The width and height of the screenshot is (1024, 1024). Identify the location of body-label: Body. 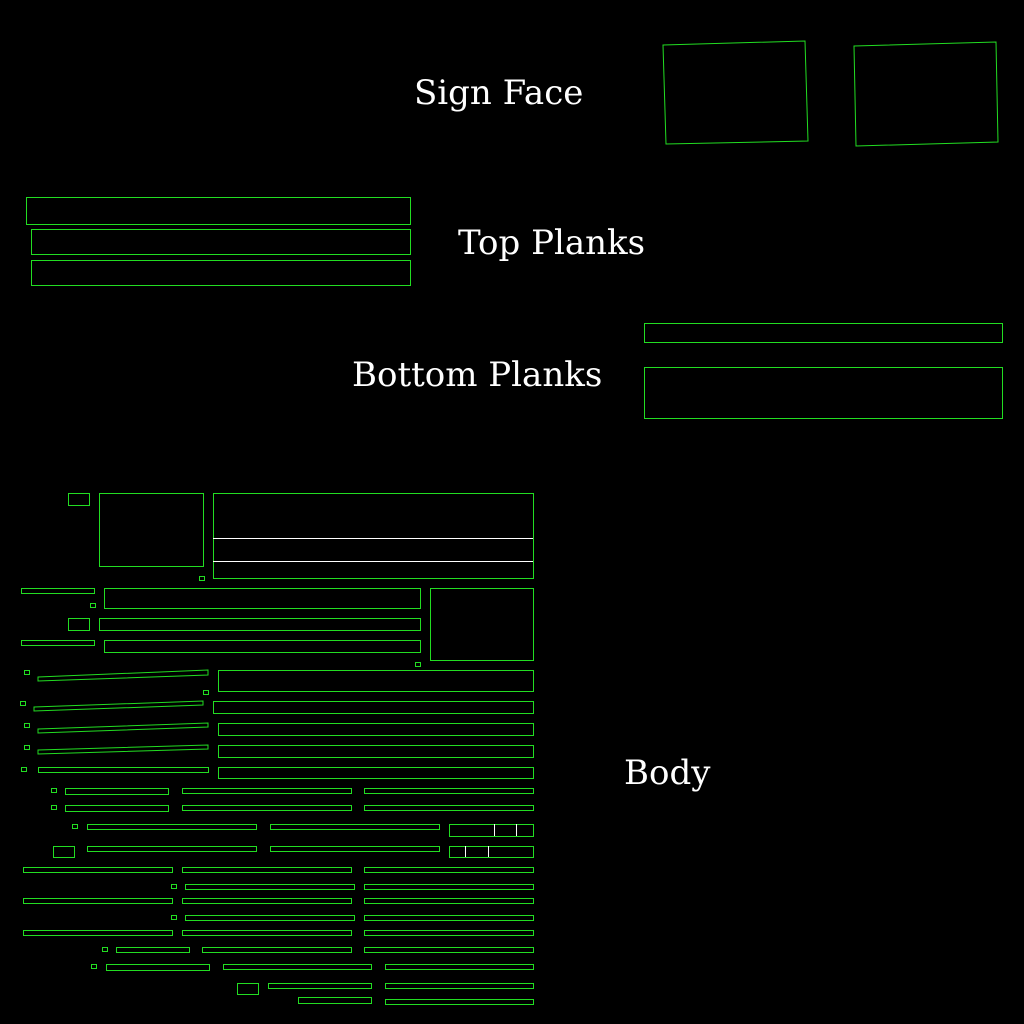
(667, 773).